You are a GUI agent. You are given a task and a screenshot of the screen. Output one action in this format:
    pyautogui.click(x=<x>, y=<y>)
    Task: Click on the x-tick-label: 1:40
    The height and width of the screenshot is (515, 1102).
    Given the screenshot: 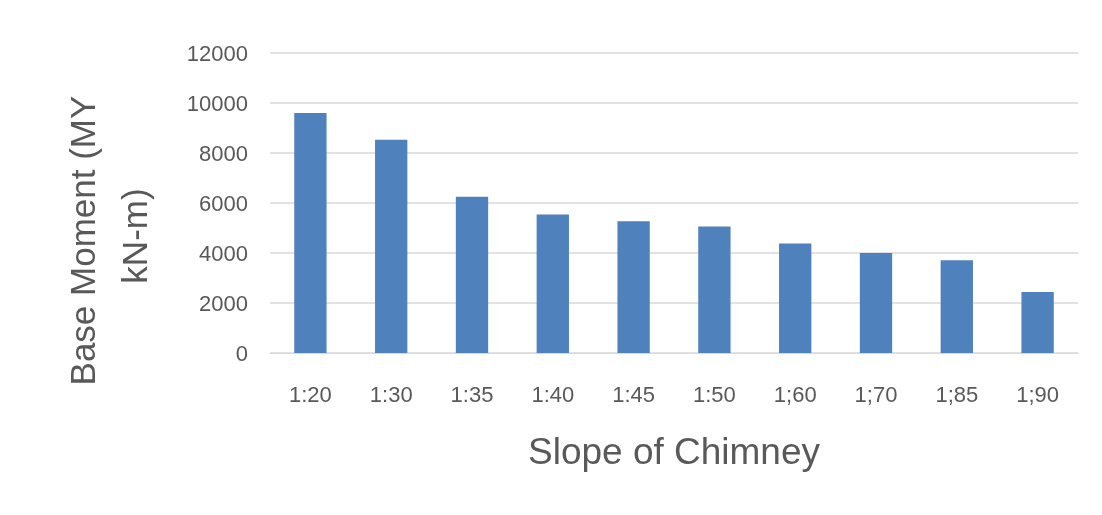 What is the action you would take?
    pyautogui.click(x=553, y=394)
    